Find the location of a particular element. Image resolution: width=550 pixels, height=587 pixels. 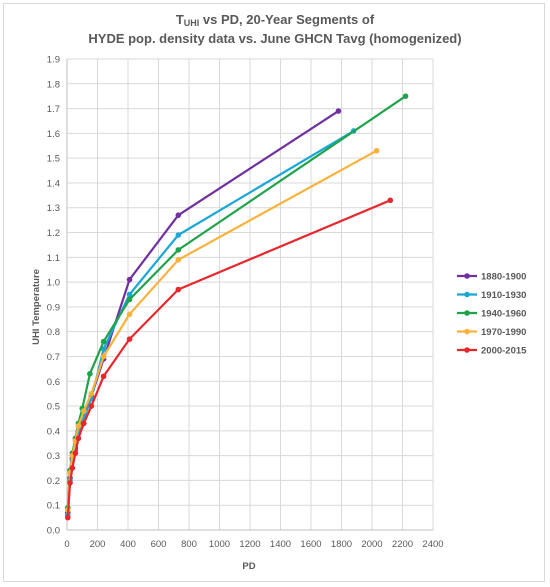

x-tick-label: 0 is located at coordinates (66, 544).